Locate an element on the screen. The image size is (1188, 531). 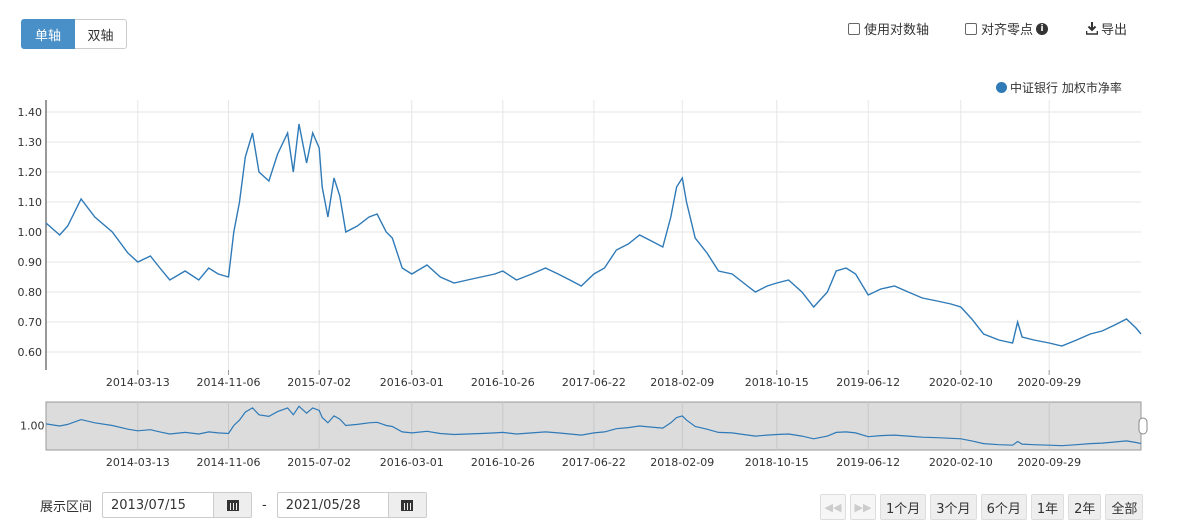
legend-series-name: 中证银行 加权市净率 is located at coordinates (1066, 88).